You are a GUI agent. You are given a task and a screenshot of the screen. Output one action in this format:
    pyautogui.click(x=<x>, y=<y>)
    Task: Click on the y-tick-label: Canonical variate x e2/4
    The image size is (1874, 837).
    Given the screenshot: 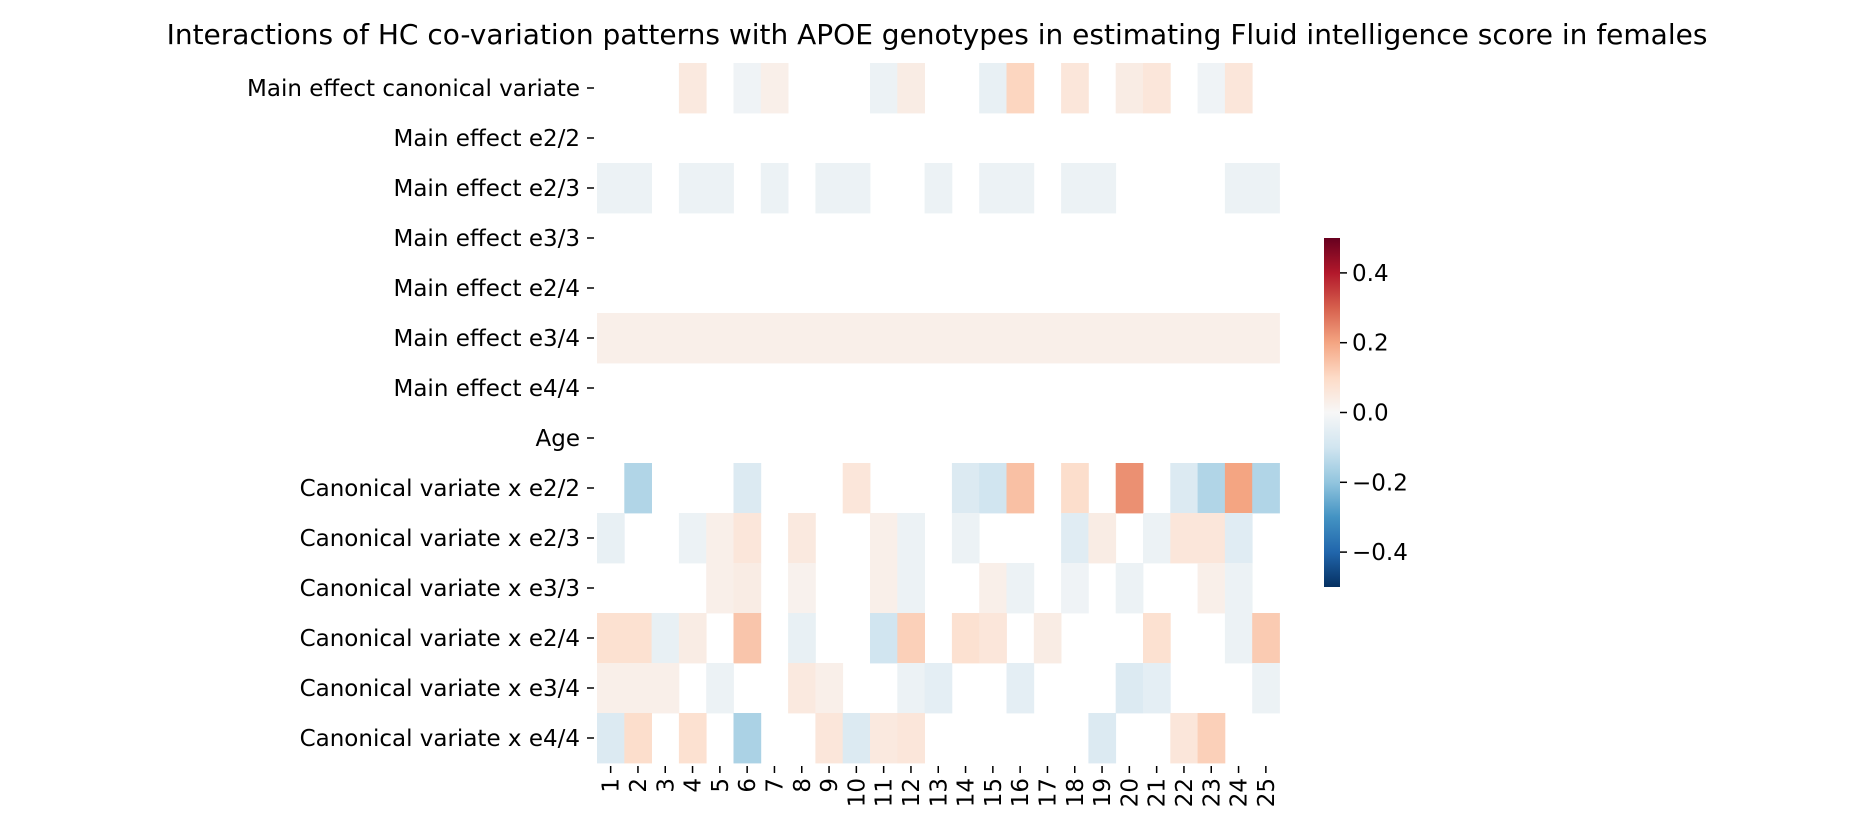 What is the action you would take?
    pyautogui.click(x=440, y=639)
    